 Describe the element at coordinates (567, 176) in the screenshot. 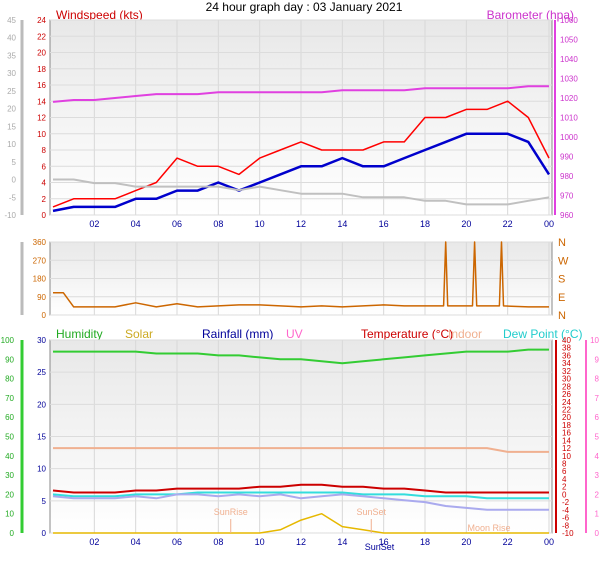

I see `barometer-tick-label: 980` at that location.